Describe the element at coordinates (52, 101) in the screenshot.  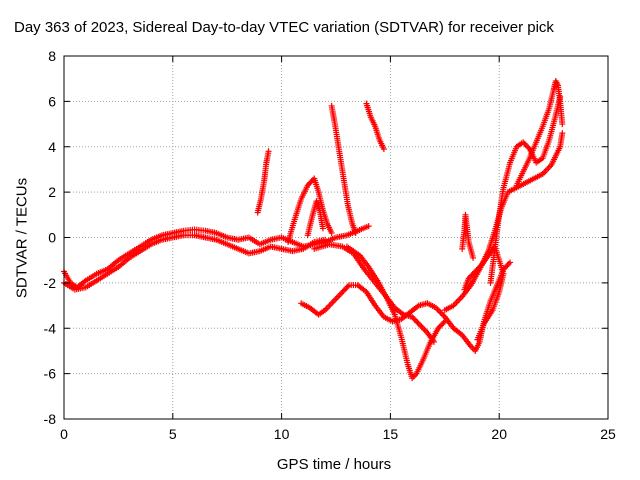
I see `y-tick-label: 6` at that location.